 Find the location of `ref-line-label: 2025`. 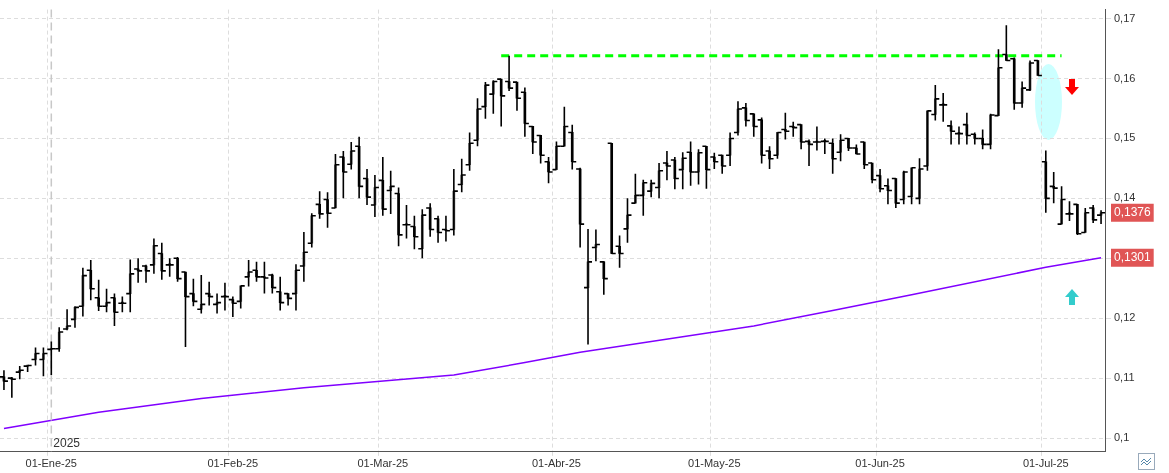

ref-line-label: 2025 is located at coordinates (67, 443).